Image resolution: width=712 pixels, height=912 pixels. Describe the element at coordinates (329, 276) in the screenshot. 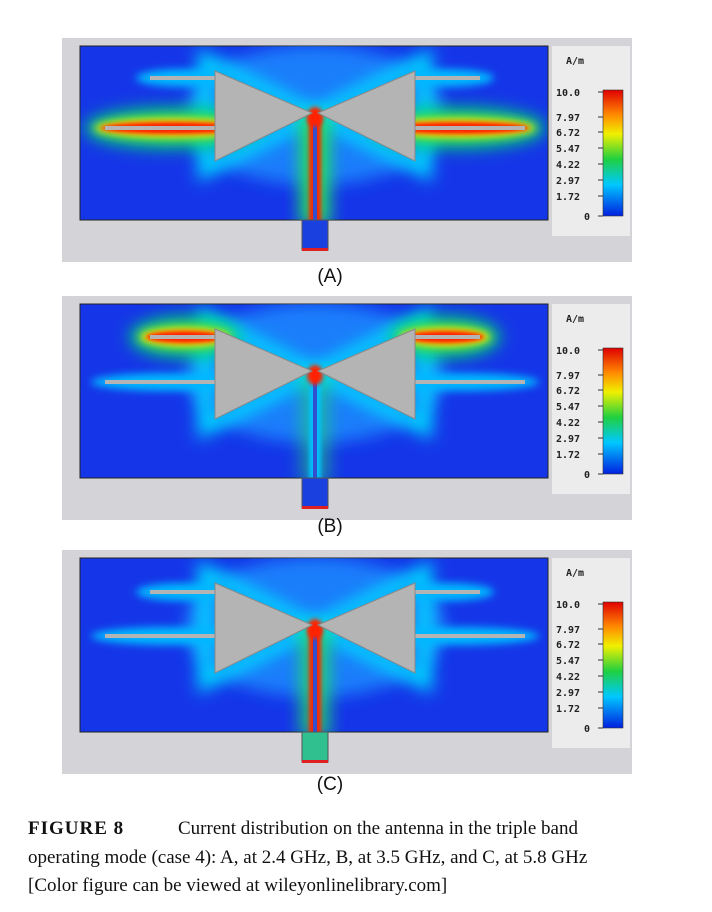

I see `panel-label: (A)` at that location.